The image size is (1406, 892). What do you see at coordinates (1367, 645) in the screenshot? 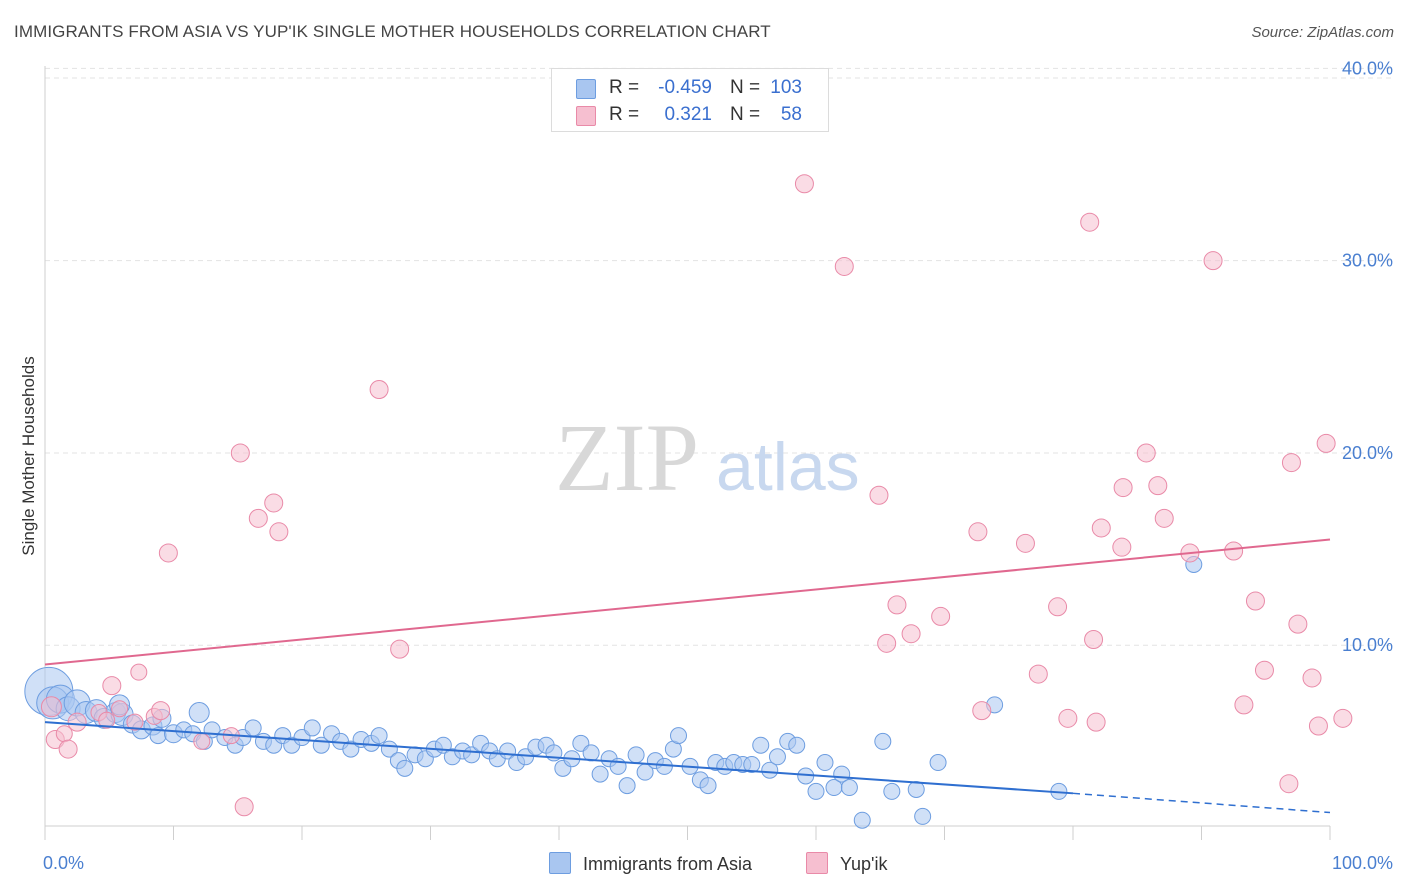
I see `y-tick-label: 10.0%` at bounding box center [1367, 645].